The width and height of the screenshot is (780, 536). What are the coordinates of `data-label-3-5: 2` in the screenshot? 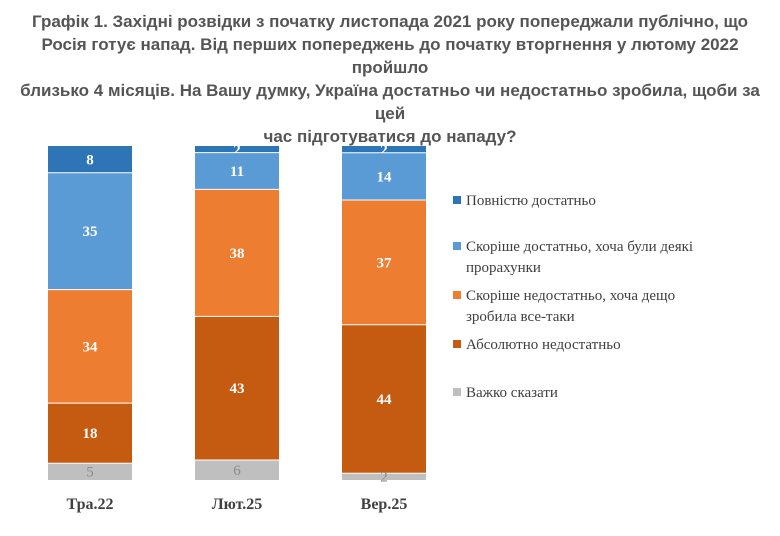 It's located at (384, 478).